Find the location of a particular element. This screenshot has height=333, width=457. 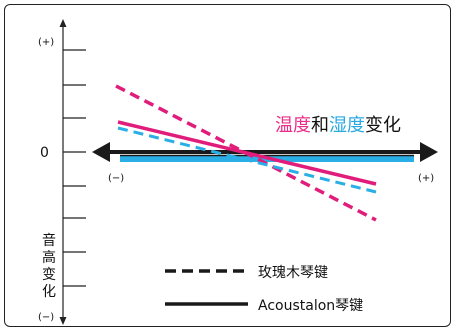

diagram-title: 温度和湿度变化 is located at coordinates (338, 125).